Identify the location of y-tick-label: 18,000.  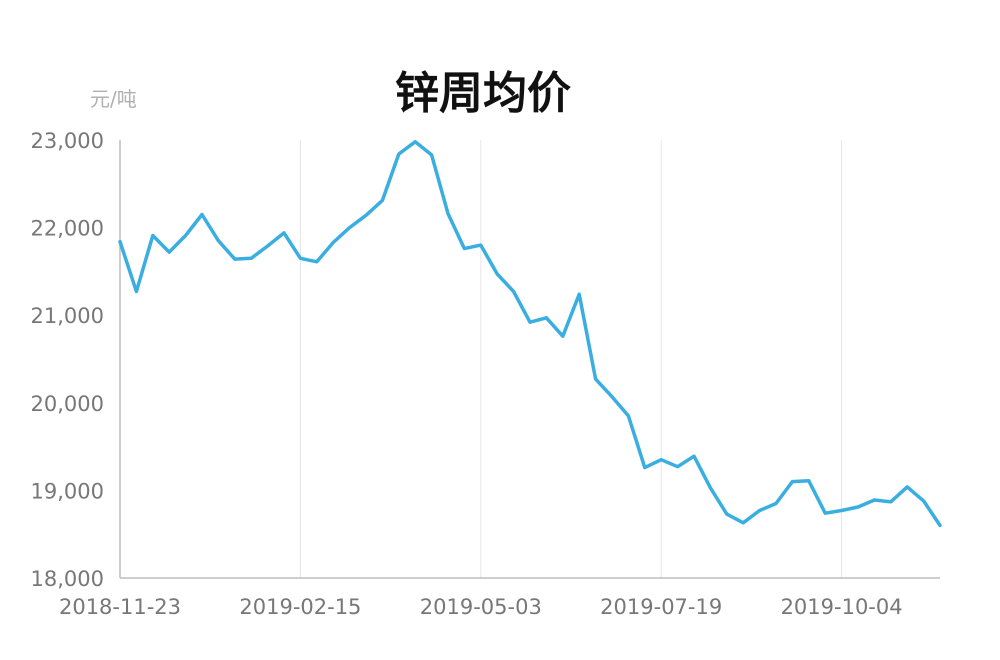
(67, 579).